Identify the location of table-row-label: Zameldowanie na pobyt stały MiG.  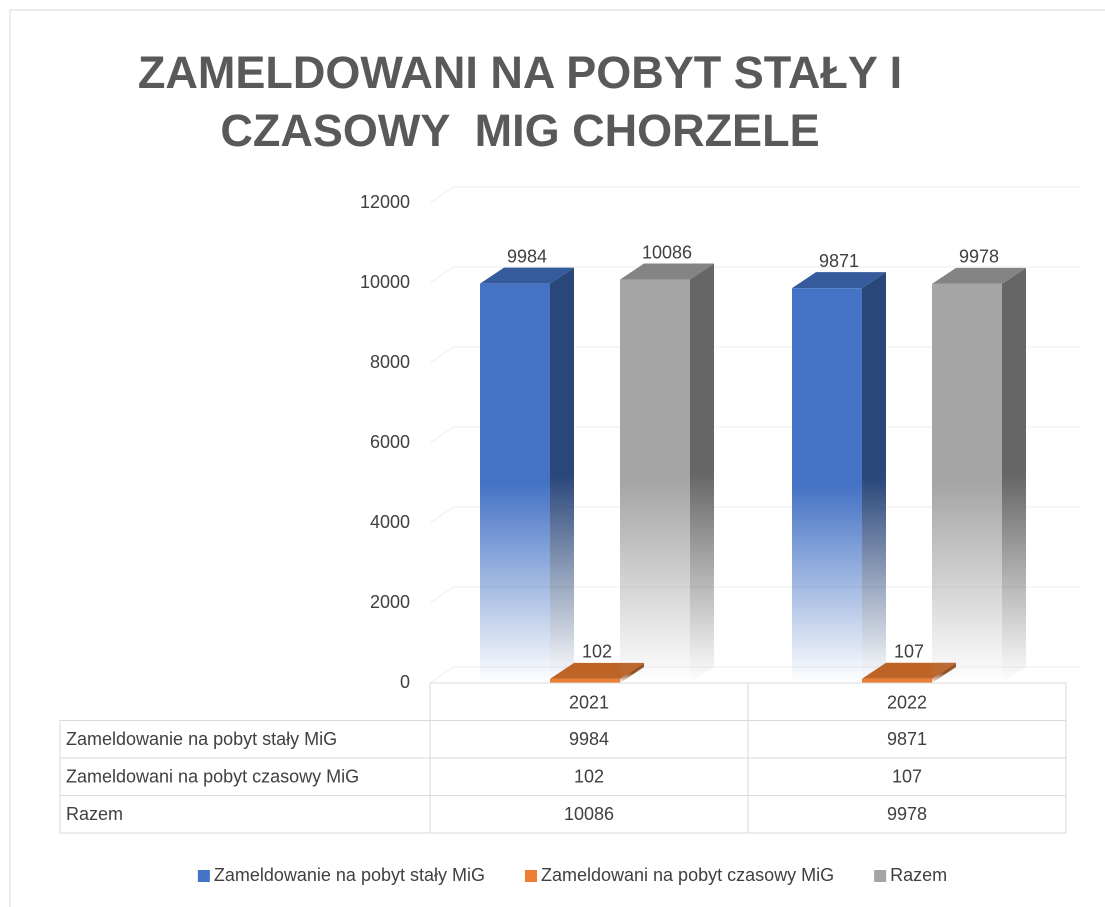
(201, 739).